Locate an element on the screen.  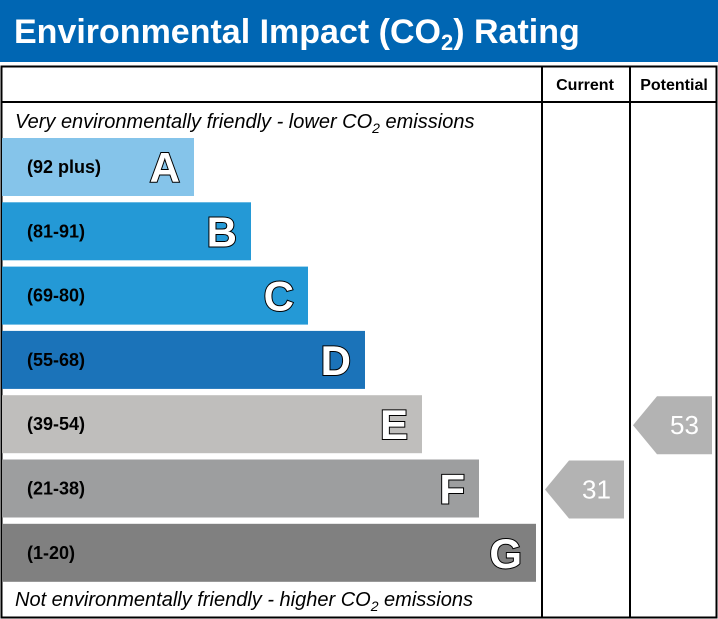
potential-marker: 53 is located at coordinates (672, 425).